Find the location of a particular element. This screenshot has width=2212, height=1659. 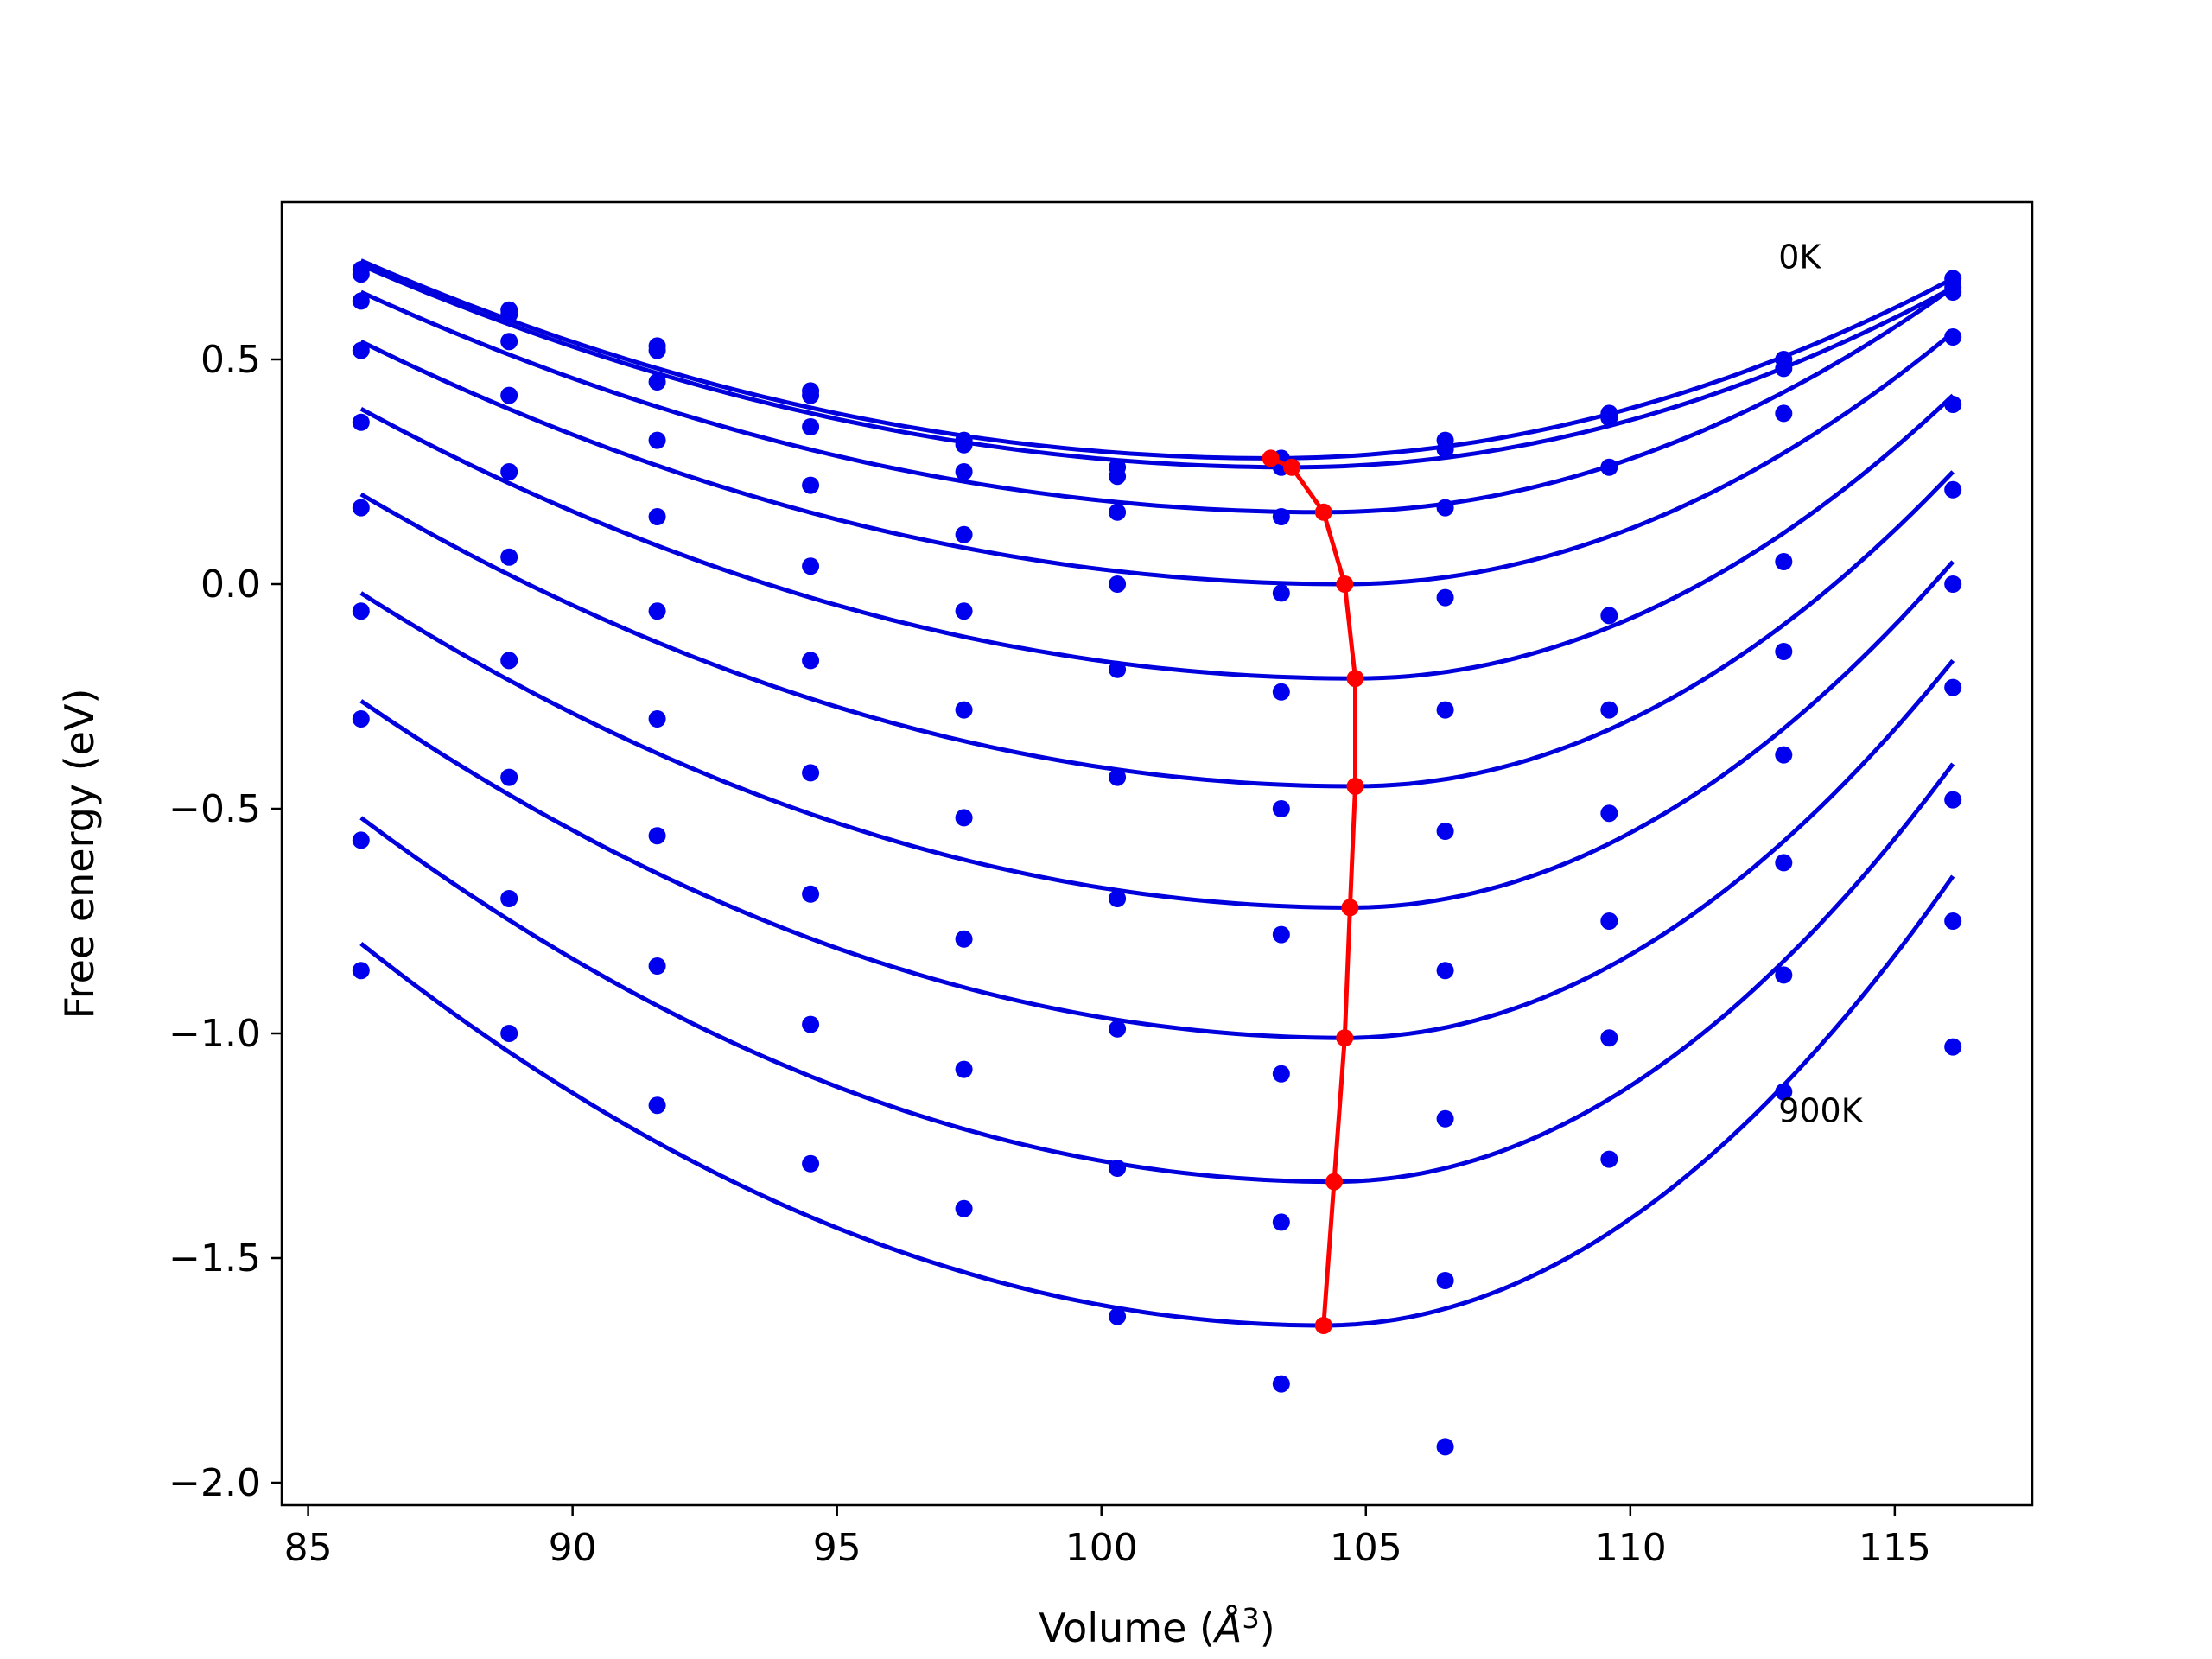

y-tick-label: −1.5 is located at coordinates (214, 1258).